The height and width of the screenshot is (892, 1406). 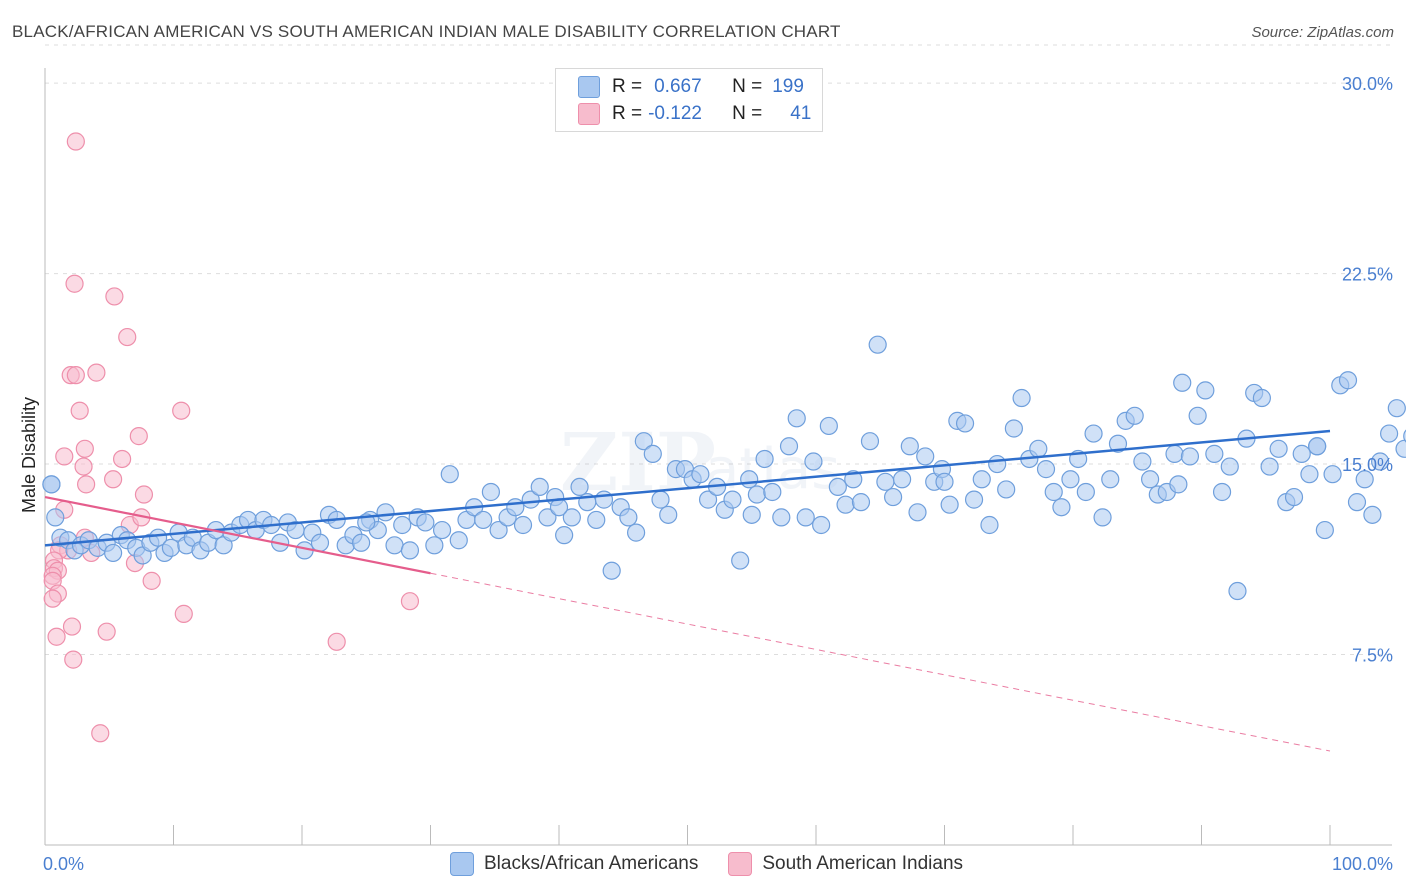 I want to click on y-tick-label: 15.0%, so click(x=1367, y=465).